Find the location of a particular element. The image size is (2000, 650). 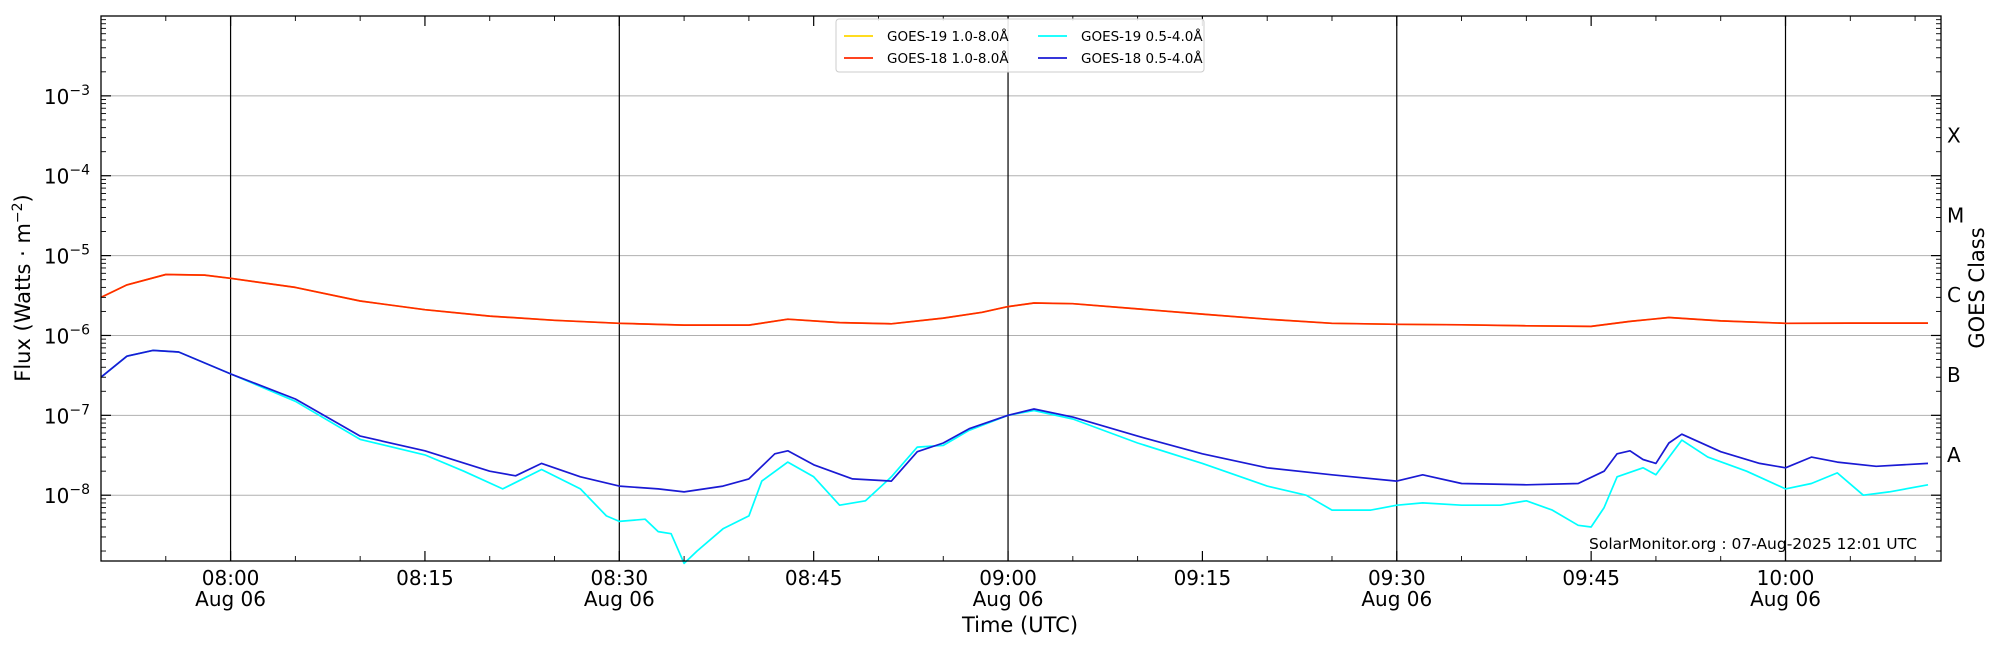

x-tick-label: 09:15 is located at coordinates (1203, 578).